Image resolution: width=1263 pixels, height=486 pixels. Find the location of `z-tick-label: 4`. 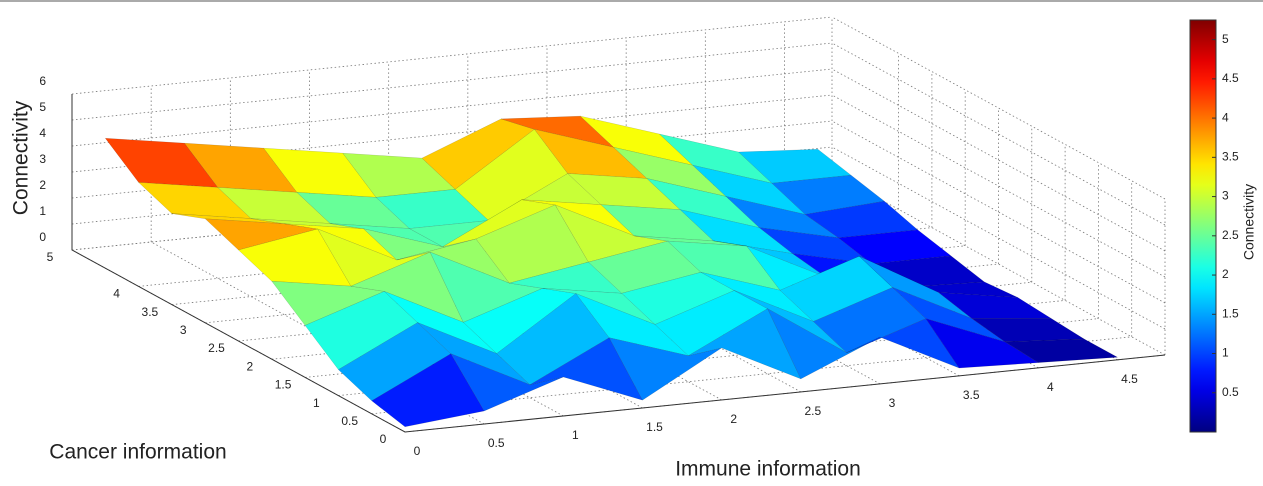

z-tick-label: 4 is located at coordinates (42, 133).